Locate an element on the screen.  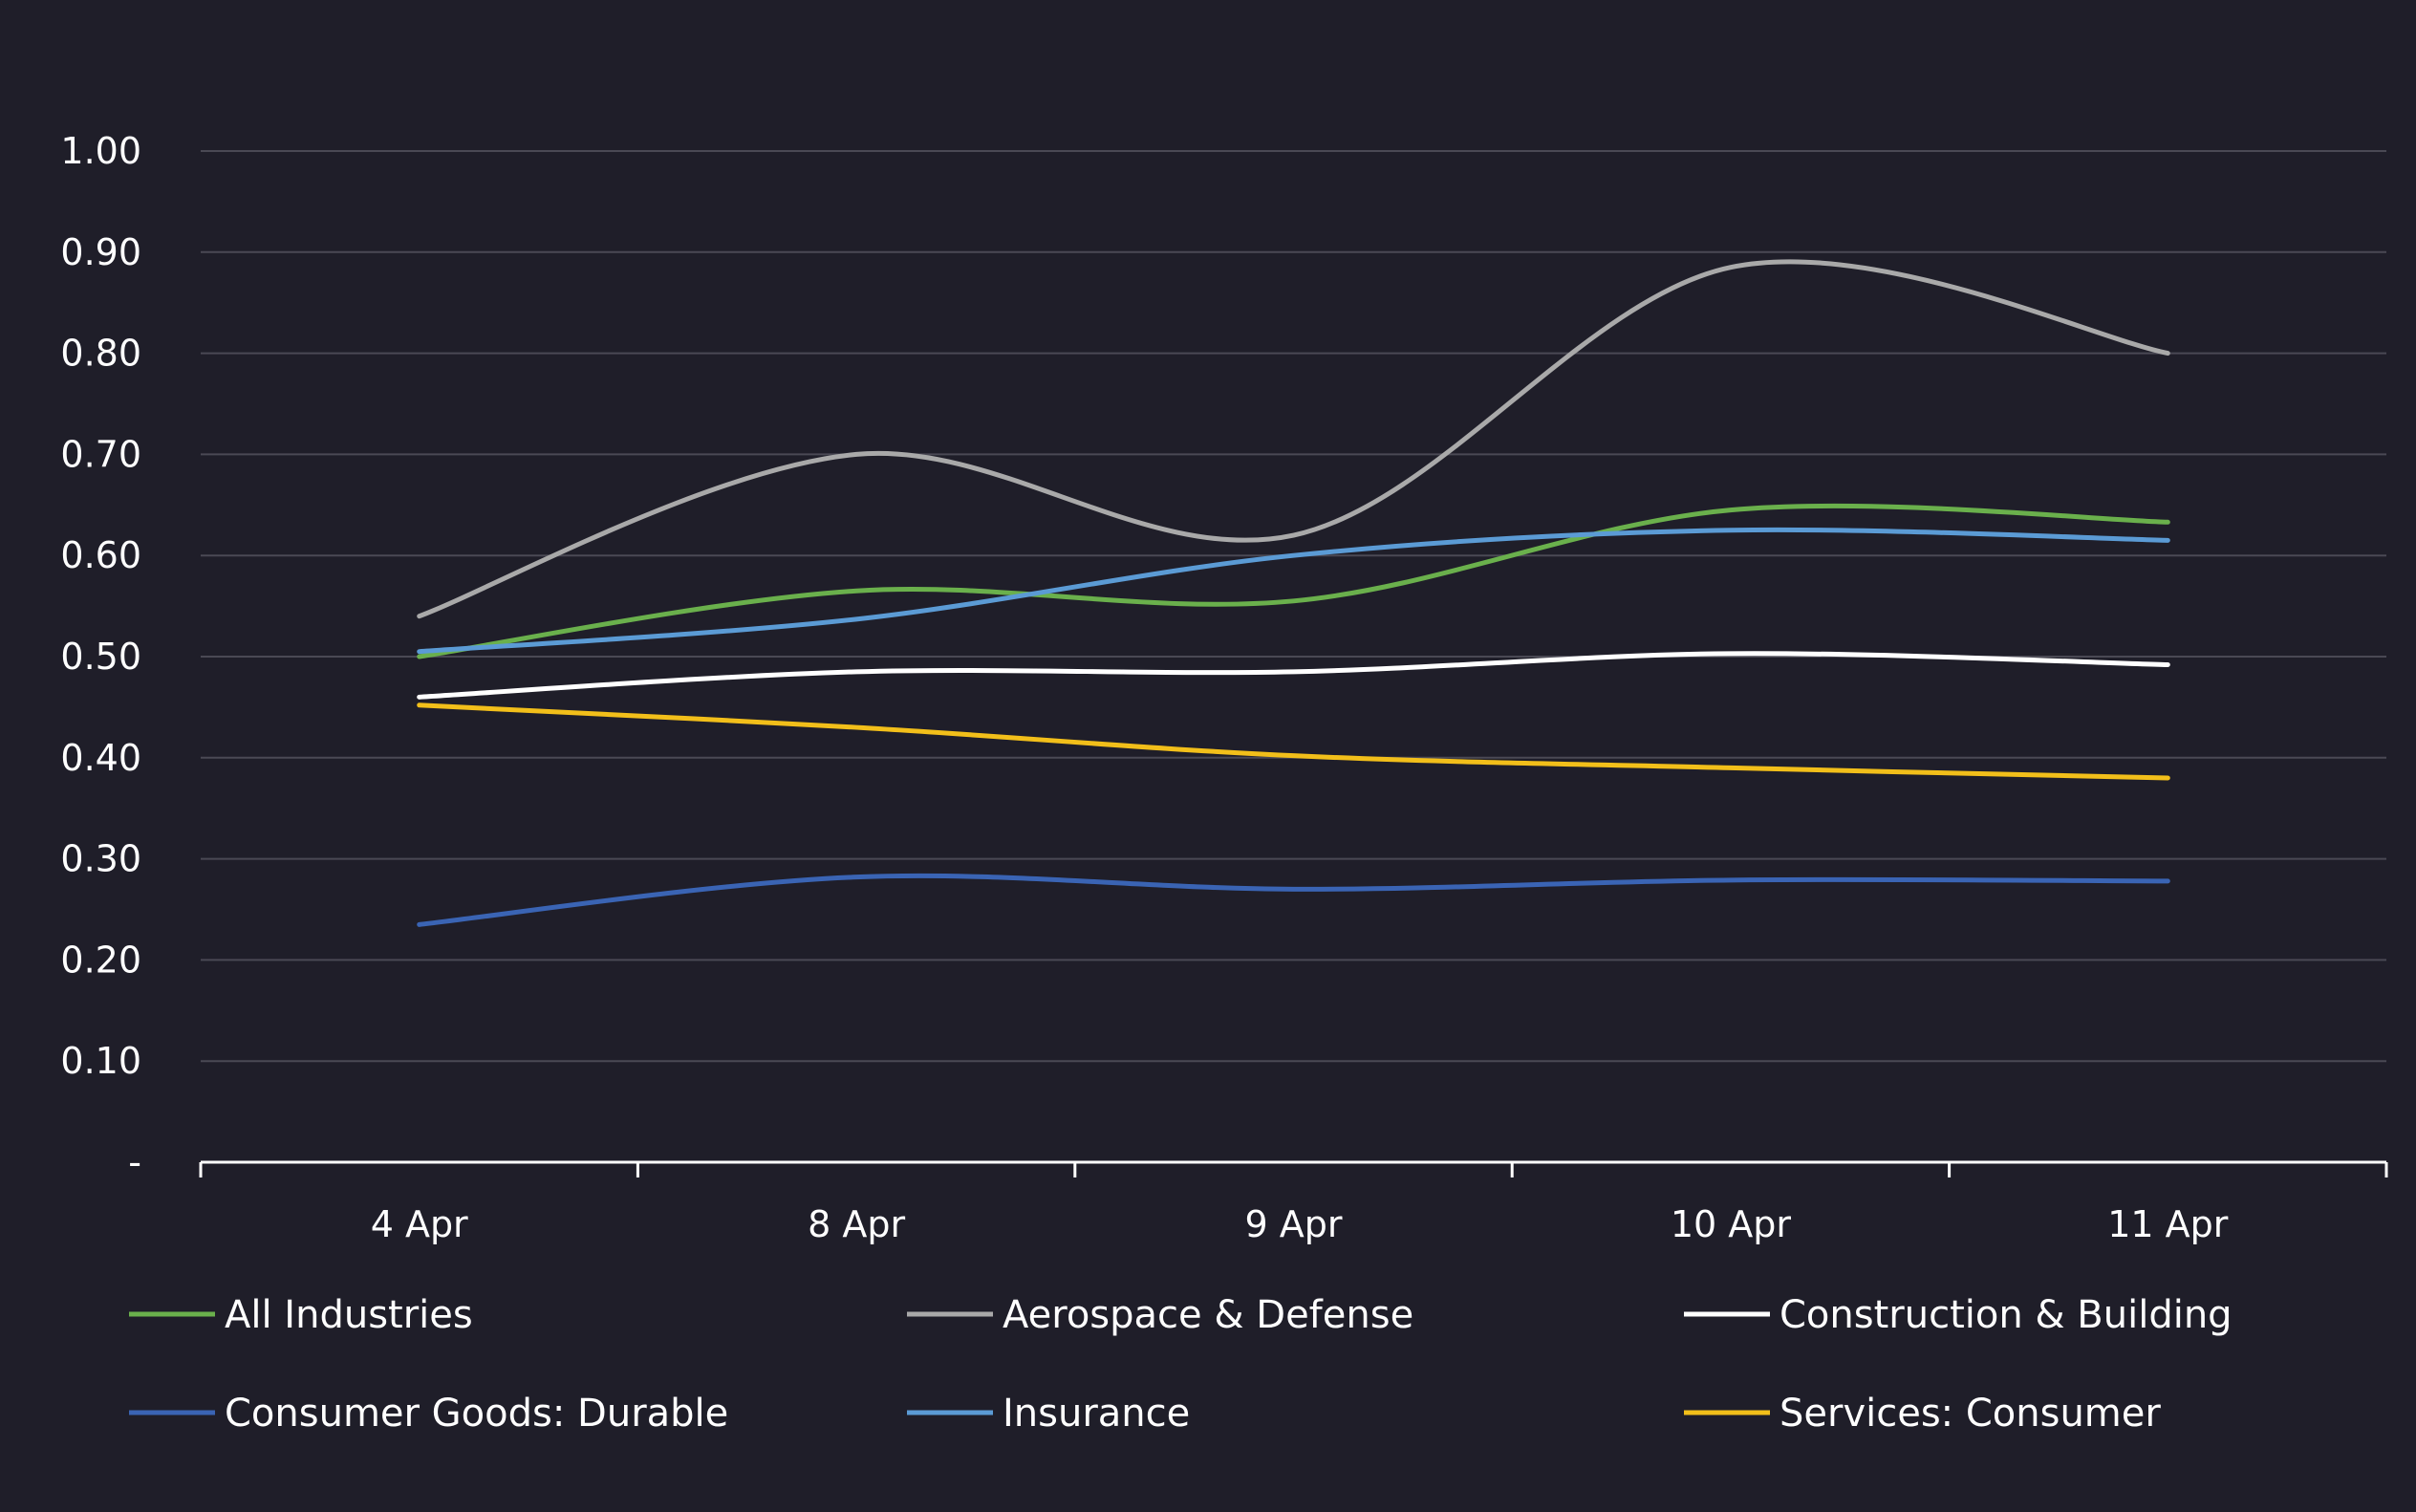
x-tick-label: 11 Apr is located at coordinates (2168, 1224).